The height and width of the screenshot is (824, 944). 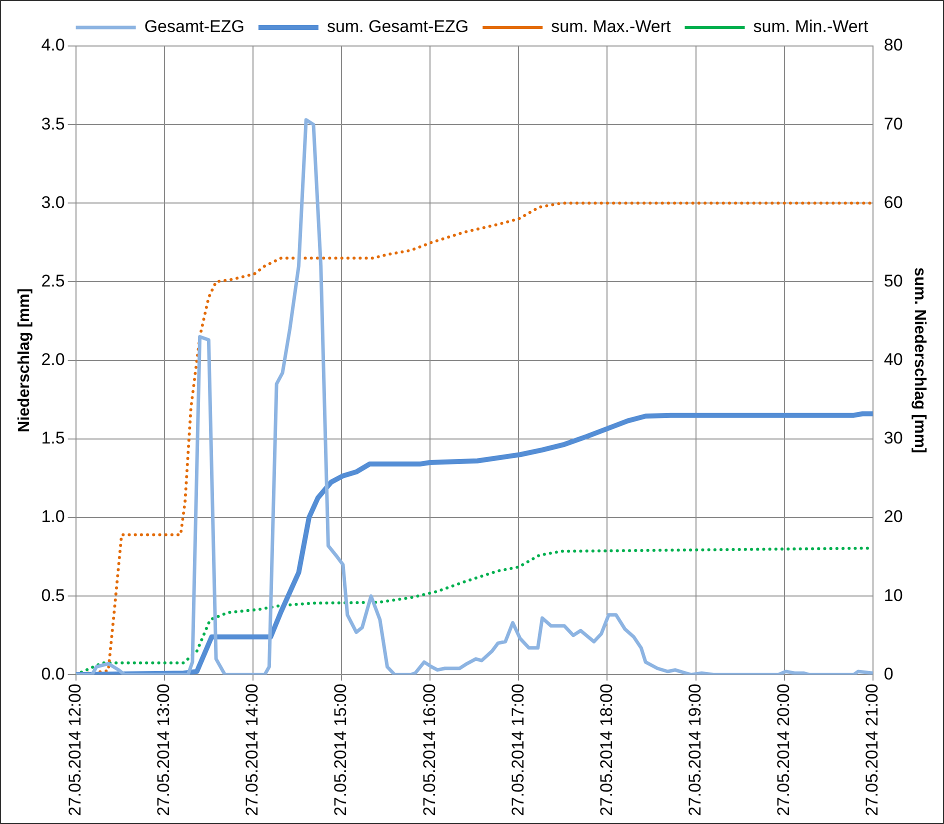 What do you see at coordinates (893, 438) in the screenshot?
I see `y2-tick-label: 30` at bounding box center [893, 438].